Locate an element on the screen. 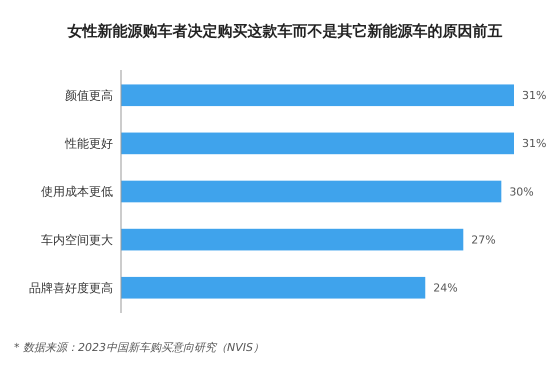  y-tick-label: 品牌喜好度更高 is located at coordinates (71, 287).